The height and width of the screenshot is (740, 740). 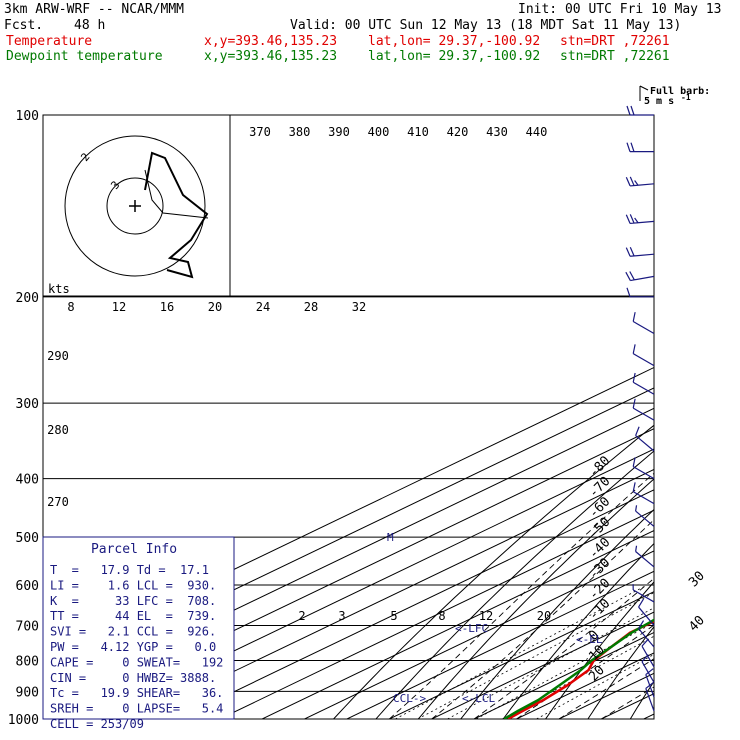 What do you see at coordinates (90, 25) in the screenshot?
I see `forecast-hour: 48 h` at bounding box center [90, 25].